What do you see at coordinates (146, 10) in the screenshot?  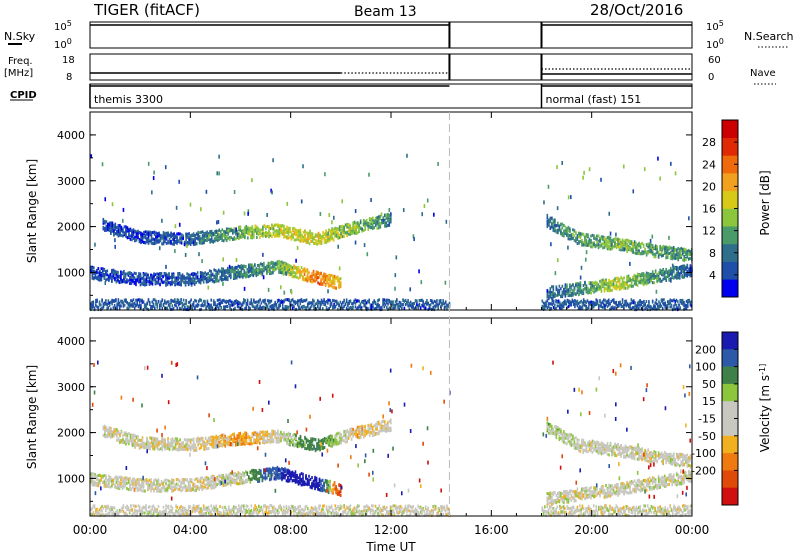 I see `radar-title: TIGER (fitACF)` at bounding box center [146, 10].